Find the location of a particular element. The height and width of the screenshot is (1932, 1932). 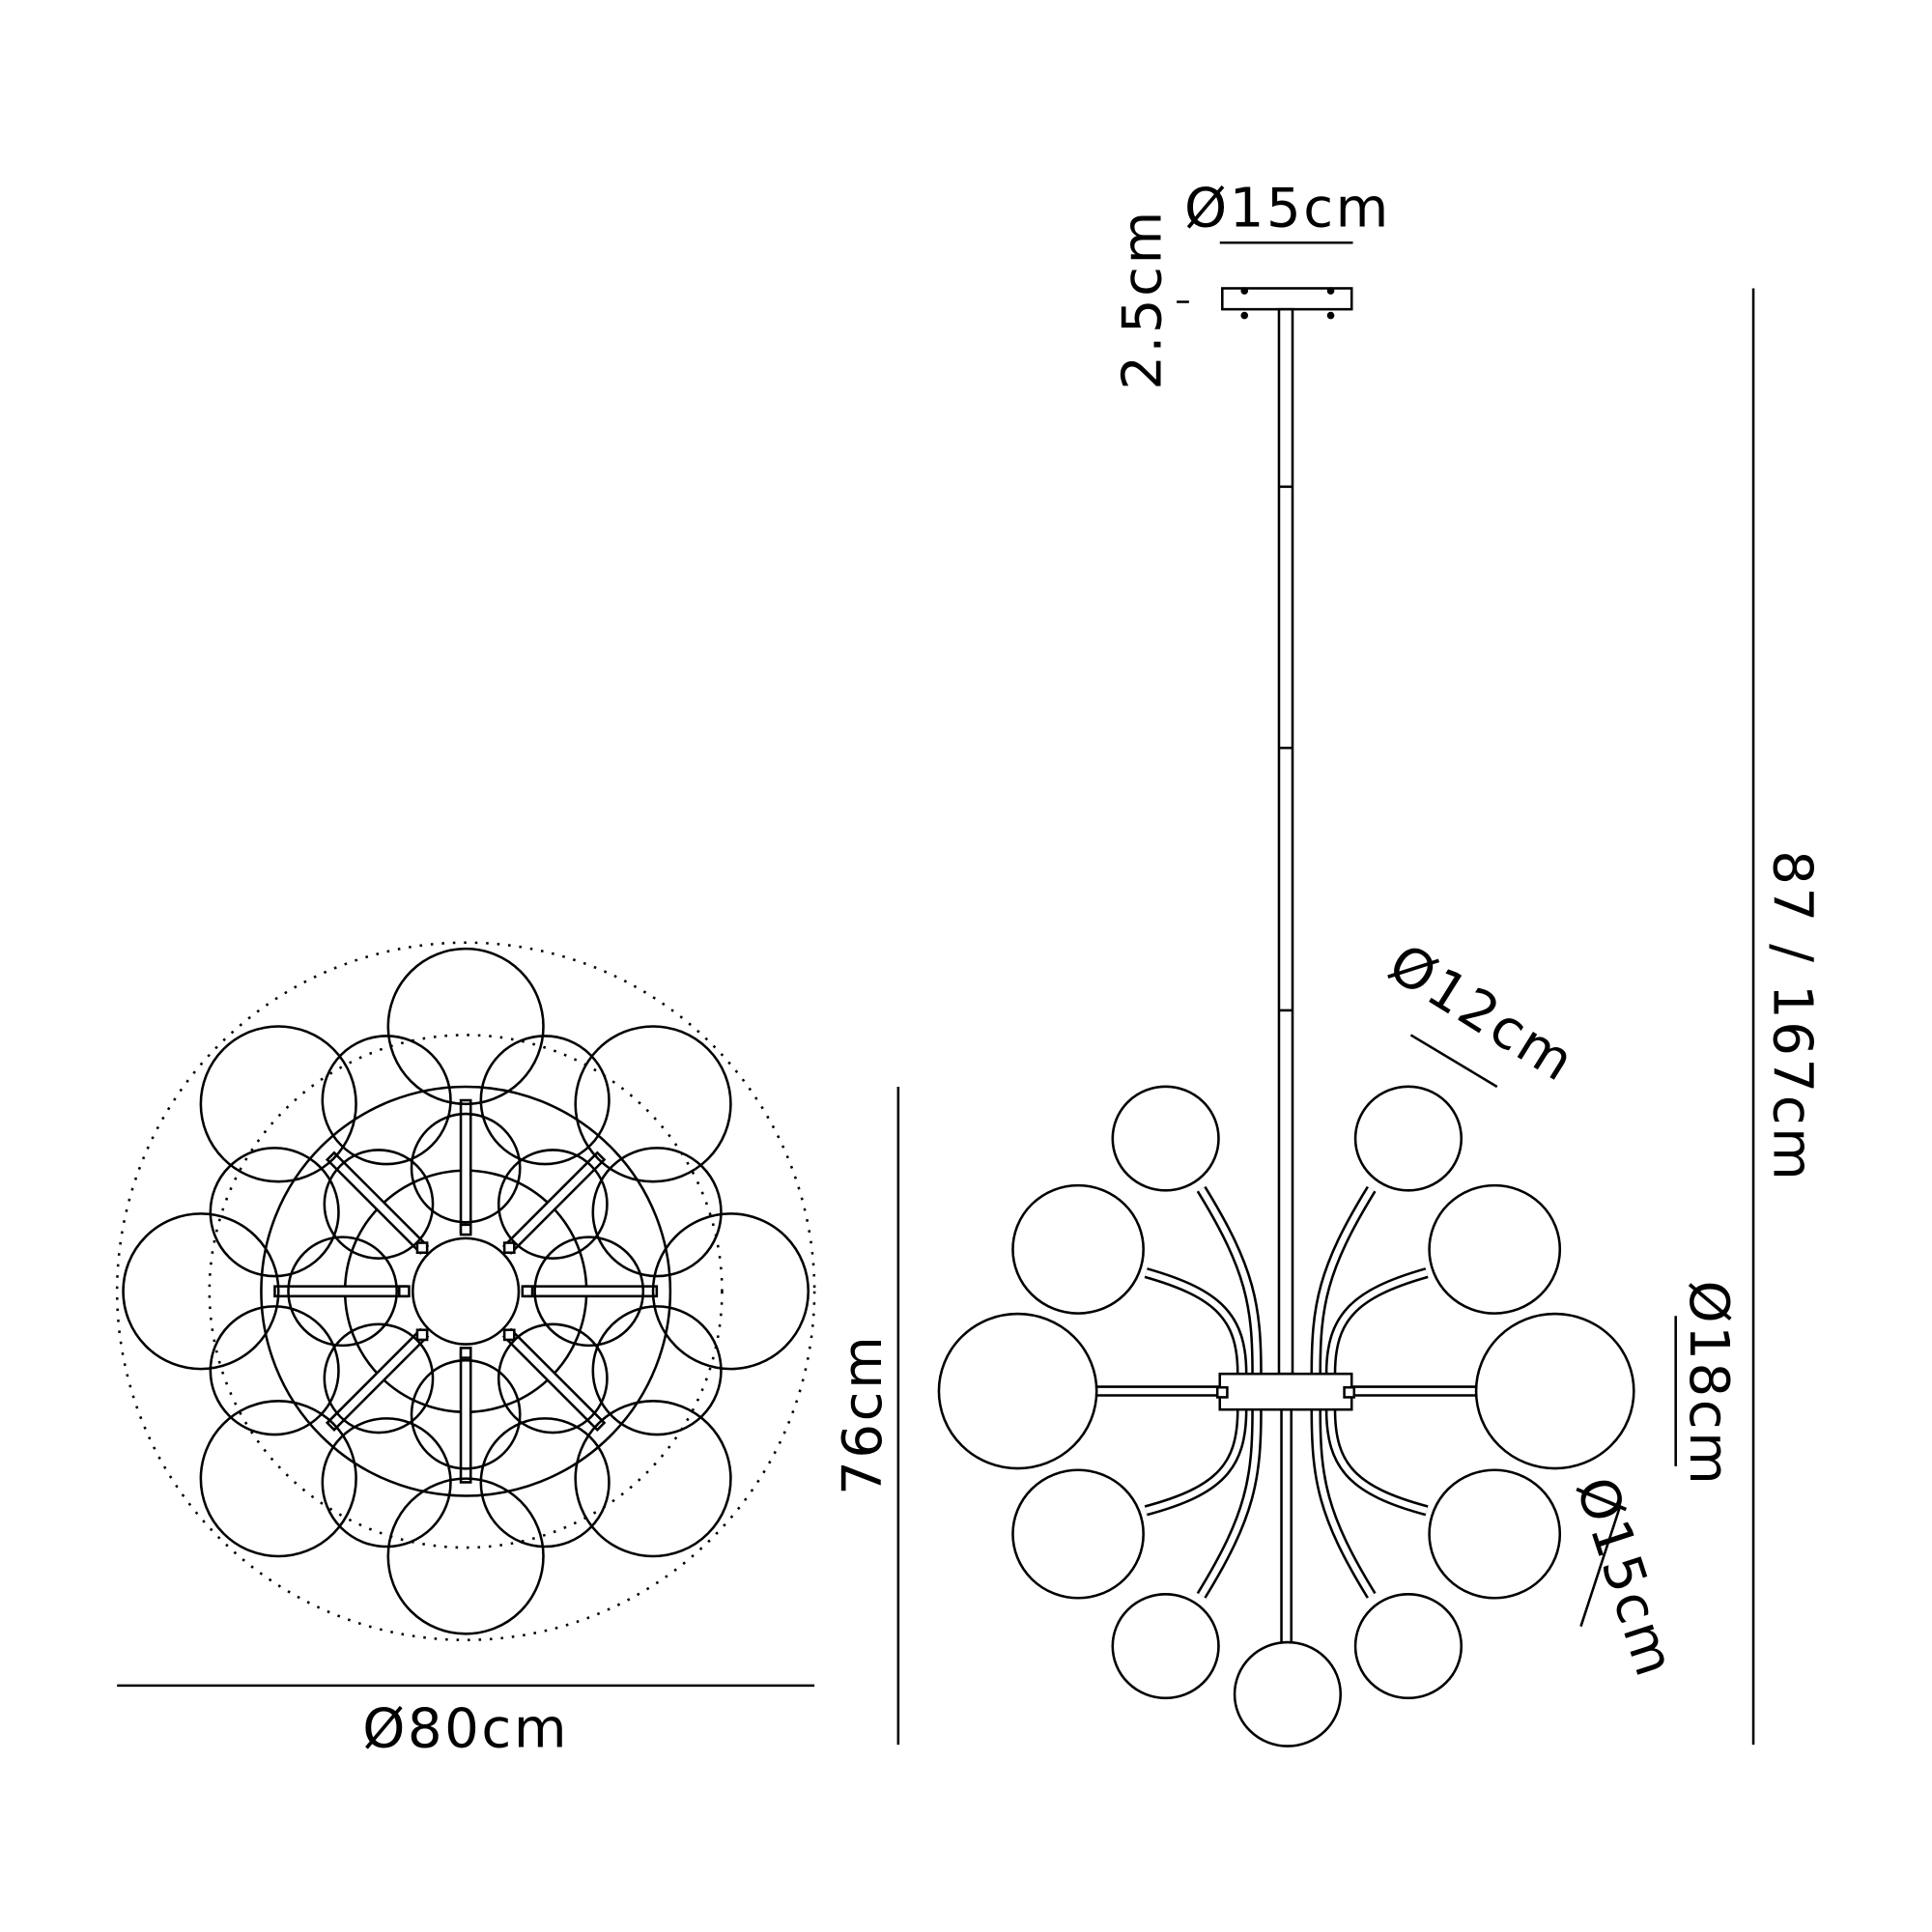

inner-dotted-circle is located at coordinates (466, 1291).